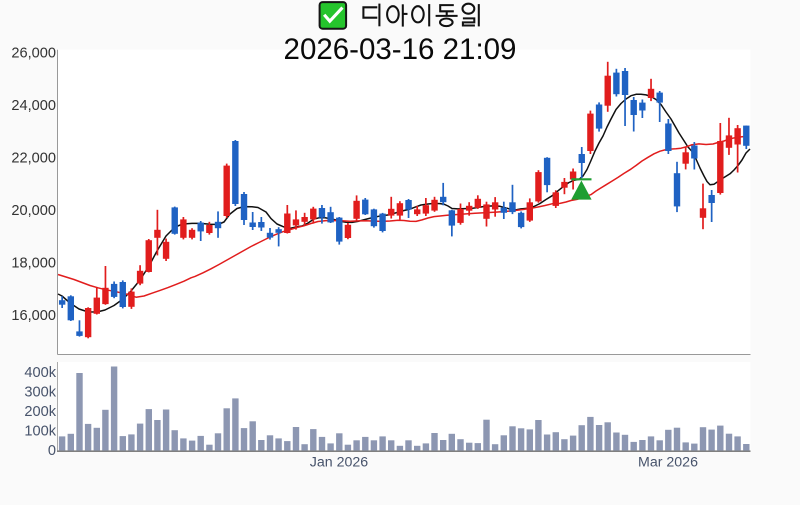  I want to click on svg-text: Jan 2026, so click(339, 463).